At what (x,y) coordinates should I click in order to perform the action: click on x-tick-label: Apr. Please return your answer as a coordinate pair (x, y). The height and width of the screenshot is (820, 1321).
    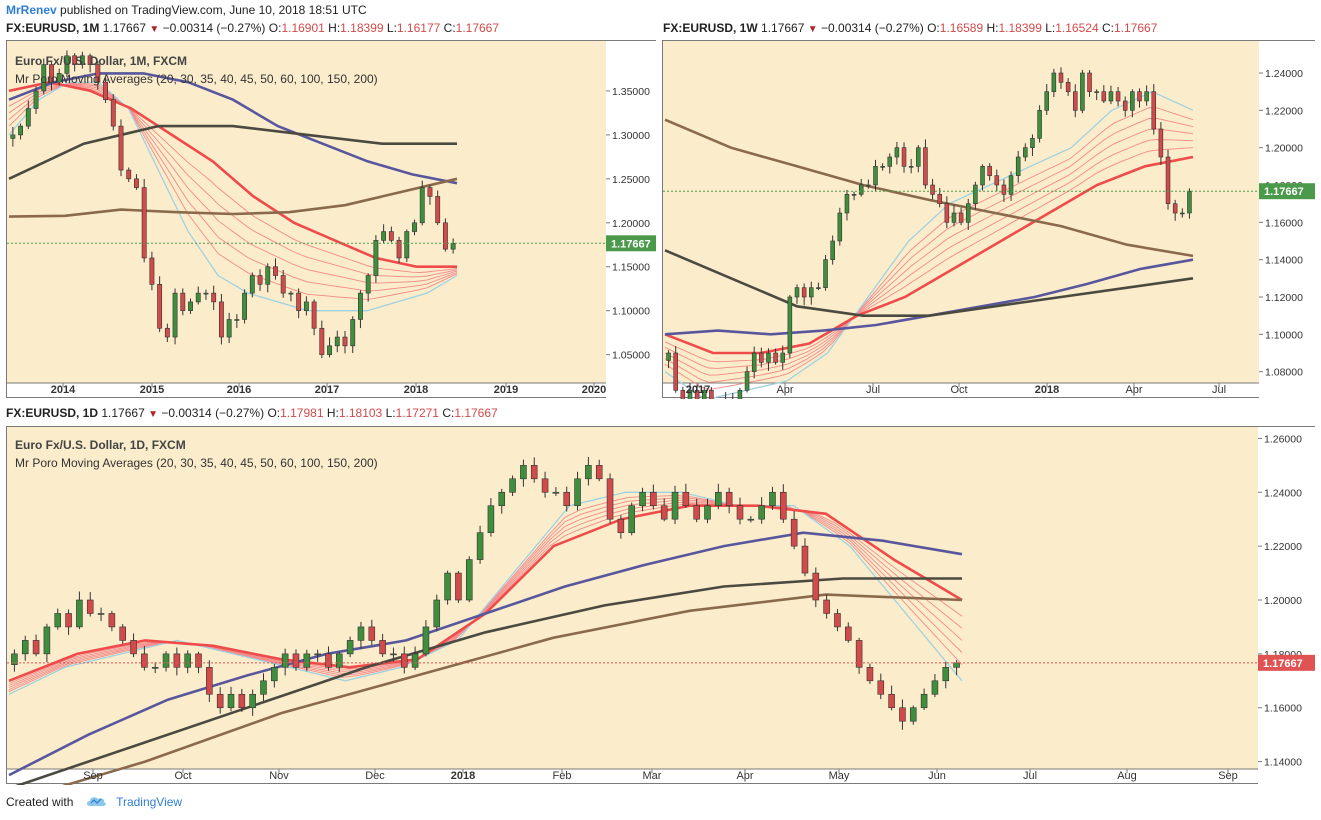
    Looking at the image, I should click on (784, 390).